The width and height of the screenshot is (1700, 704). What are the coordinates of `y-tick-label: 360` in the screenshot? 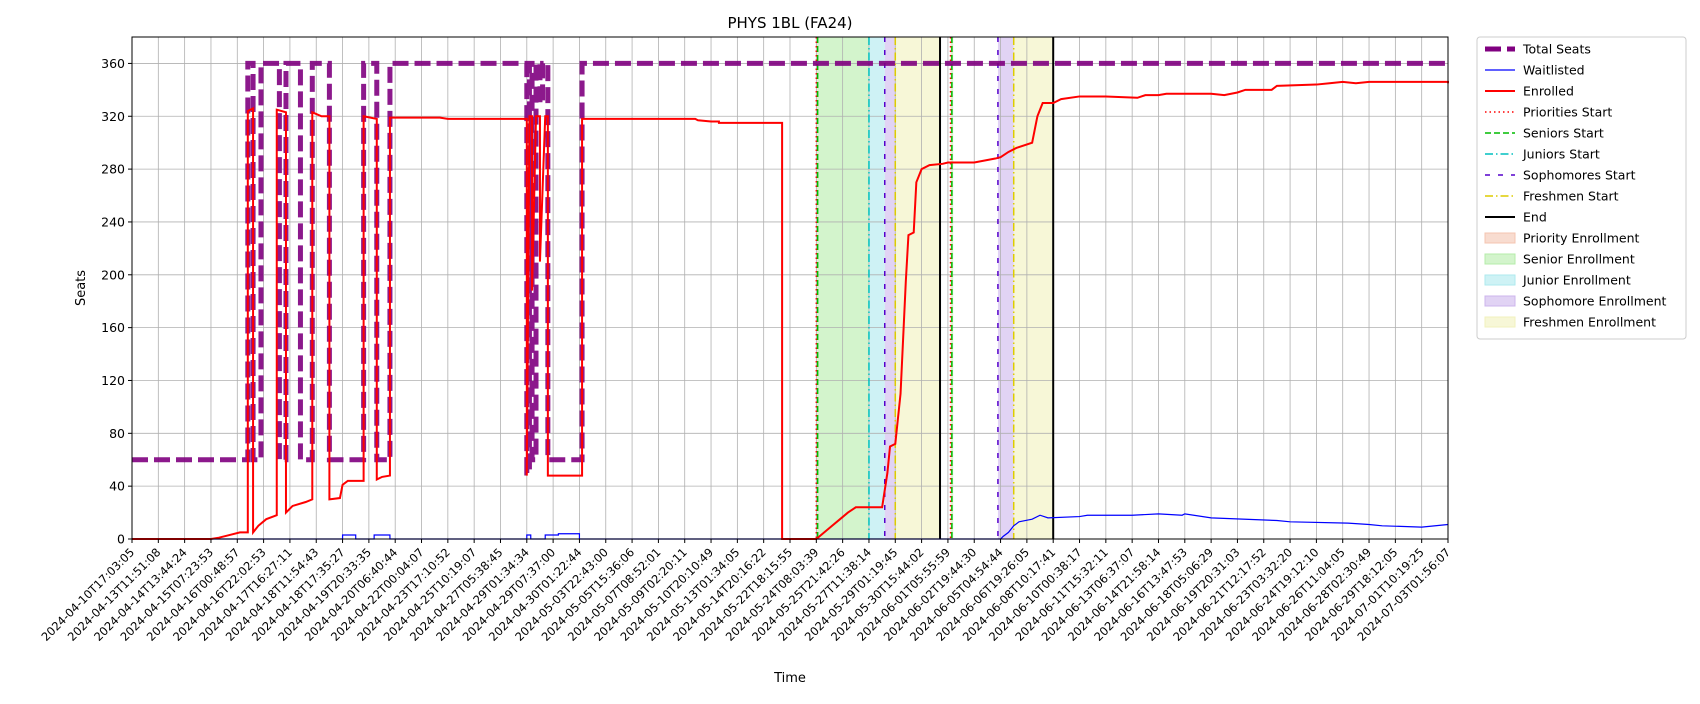 It's located at (113, 63).